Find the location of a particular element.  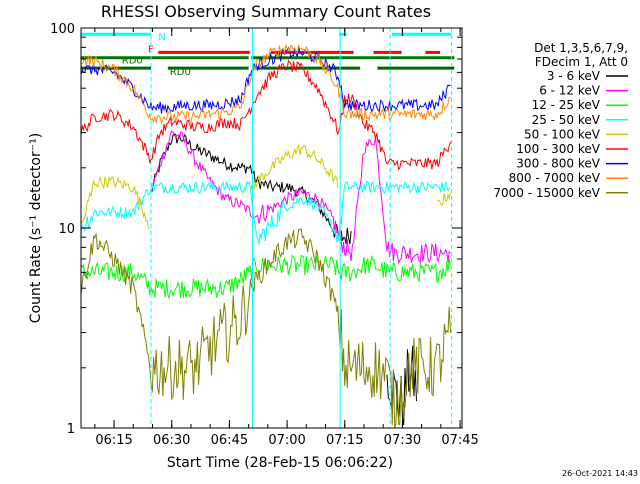

legend-label-6: 300 - 800 keV is located at coordinates (558, 164).